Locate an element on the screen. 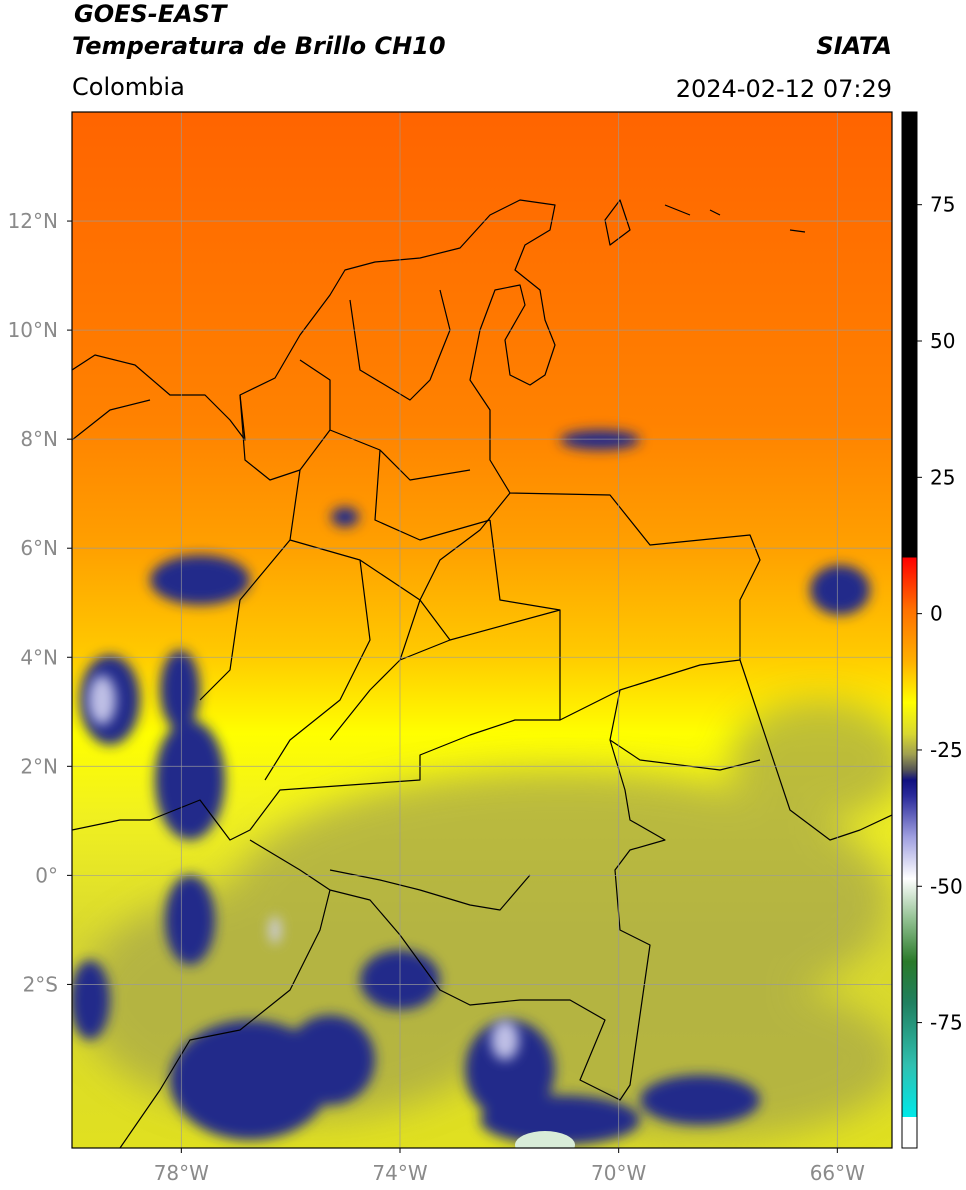  region: Colombia is located at coordinates (128, 87).